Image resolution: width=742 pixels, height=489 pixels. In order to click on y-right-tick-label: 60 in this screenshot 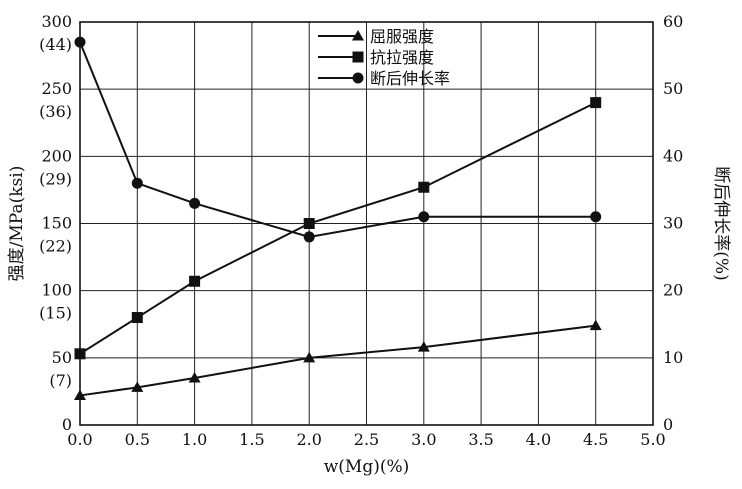, I will do `click(673, 21)`.